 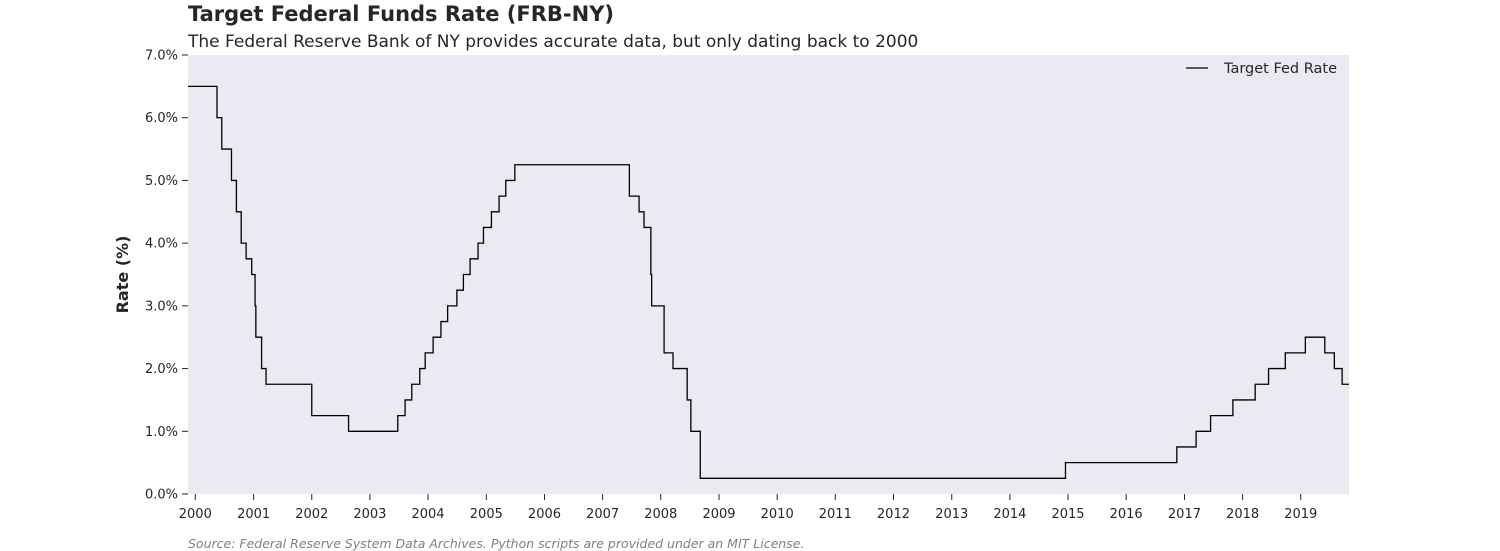 What do you see at coordinates (1280, 69) in the screenshot?
I see `legend-label: Target Fed Rate` at bounding box center [1280, 69].